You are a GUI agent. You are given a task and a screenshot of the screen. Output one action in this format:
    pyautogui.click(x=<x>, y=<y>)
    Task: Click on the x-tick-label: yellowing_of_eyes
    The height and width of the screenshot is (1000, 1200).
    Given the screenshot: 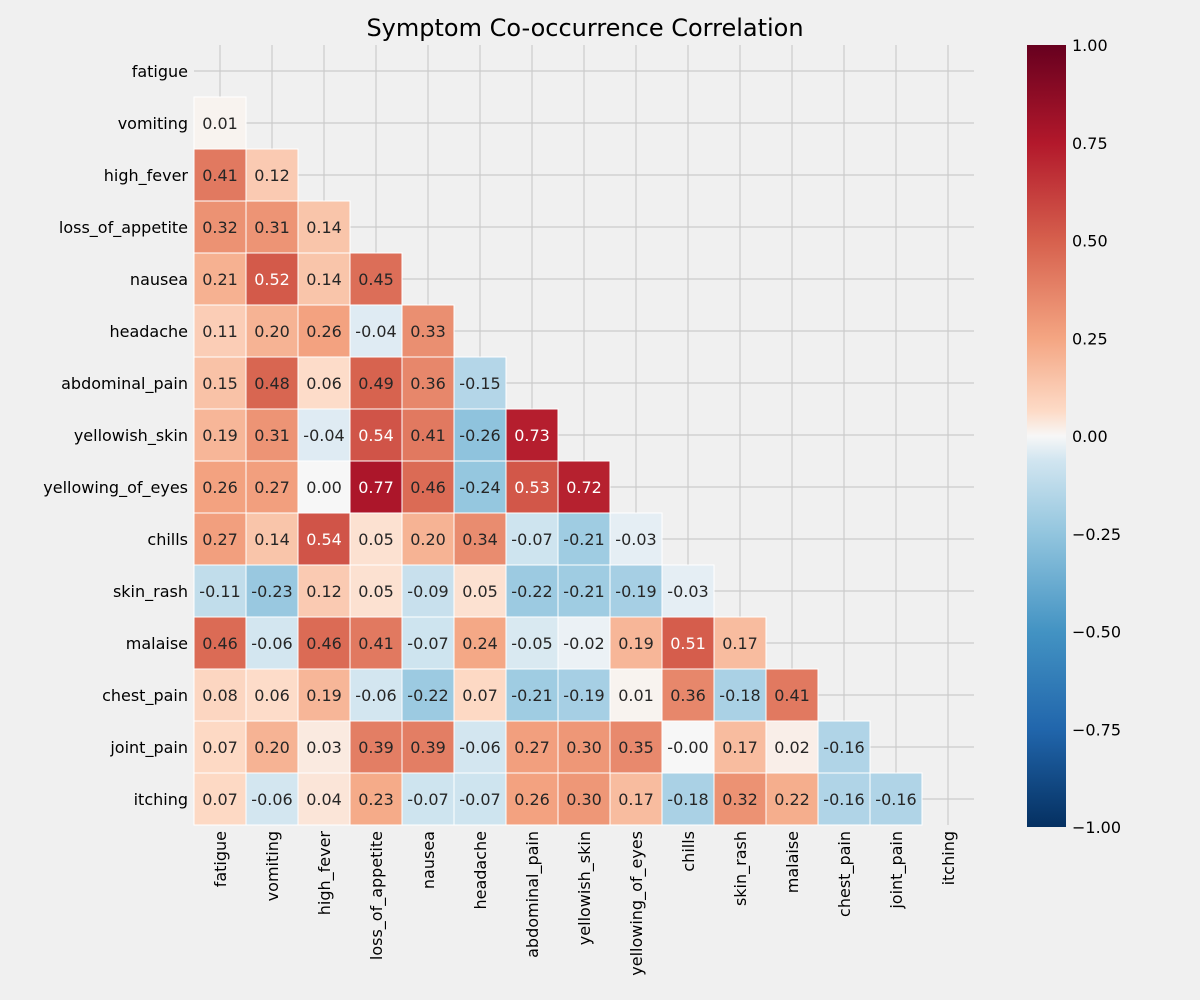 What is the action you would take?
    pyautogui.click(x=637, y=903)
    